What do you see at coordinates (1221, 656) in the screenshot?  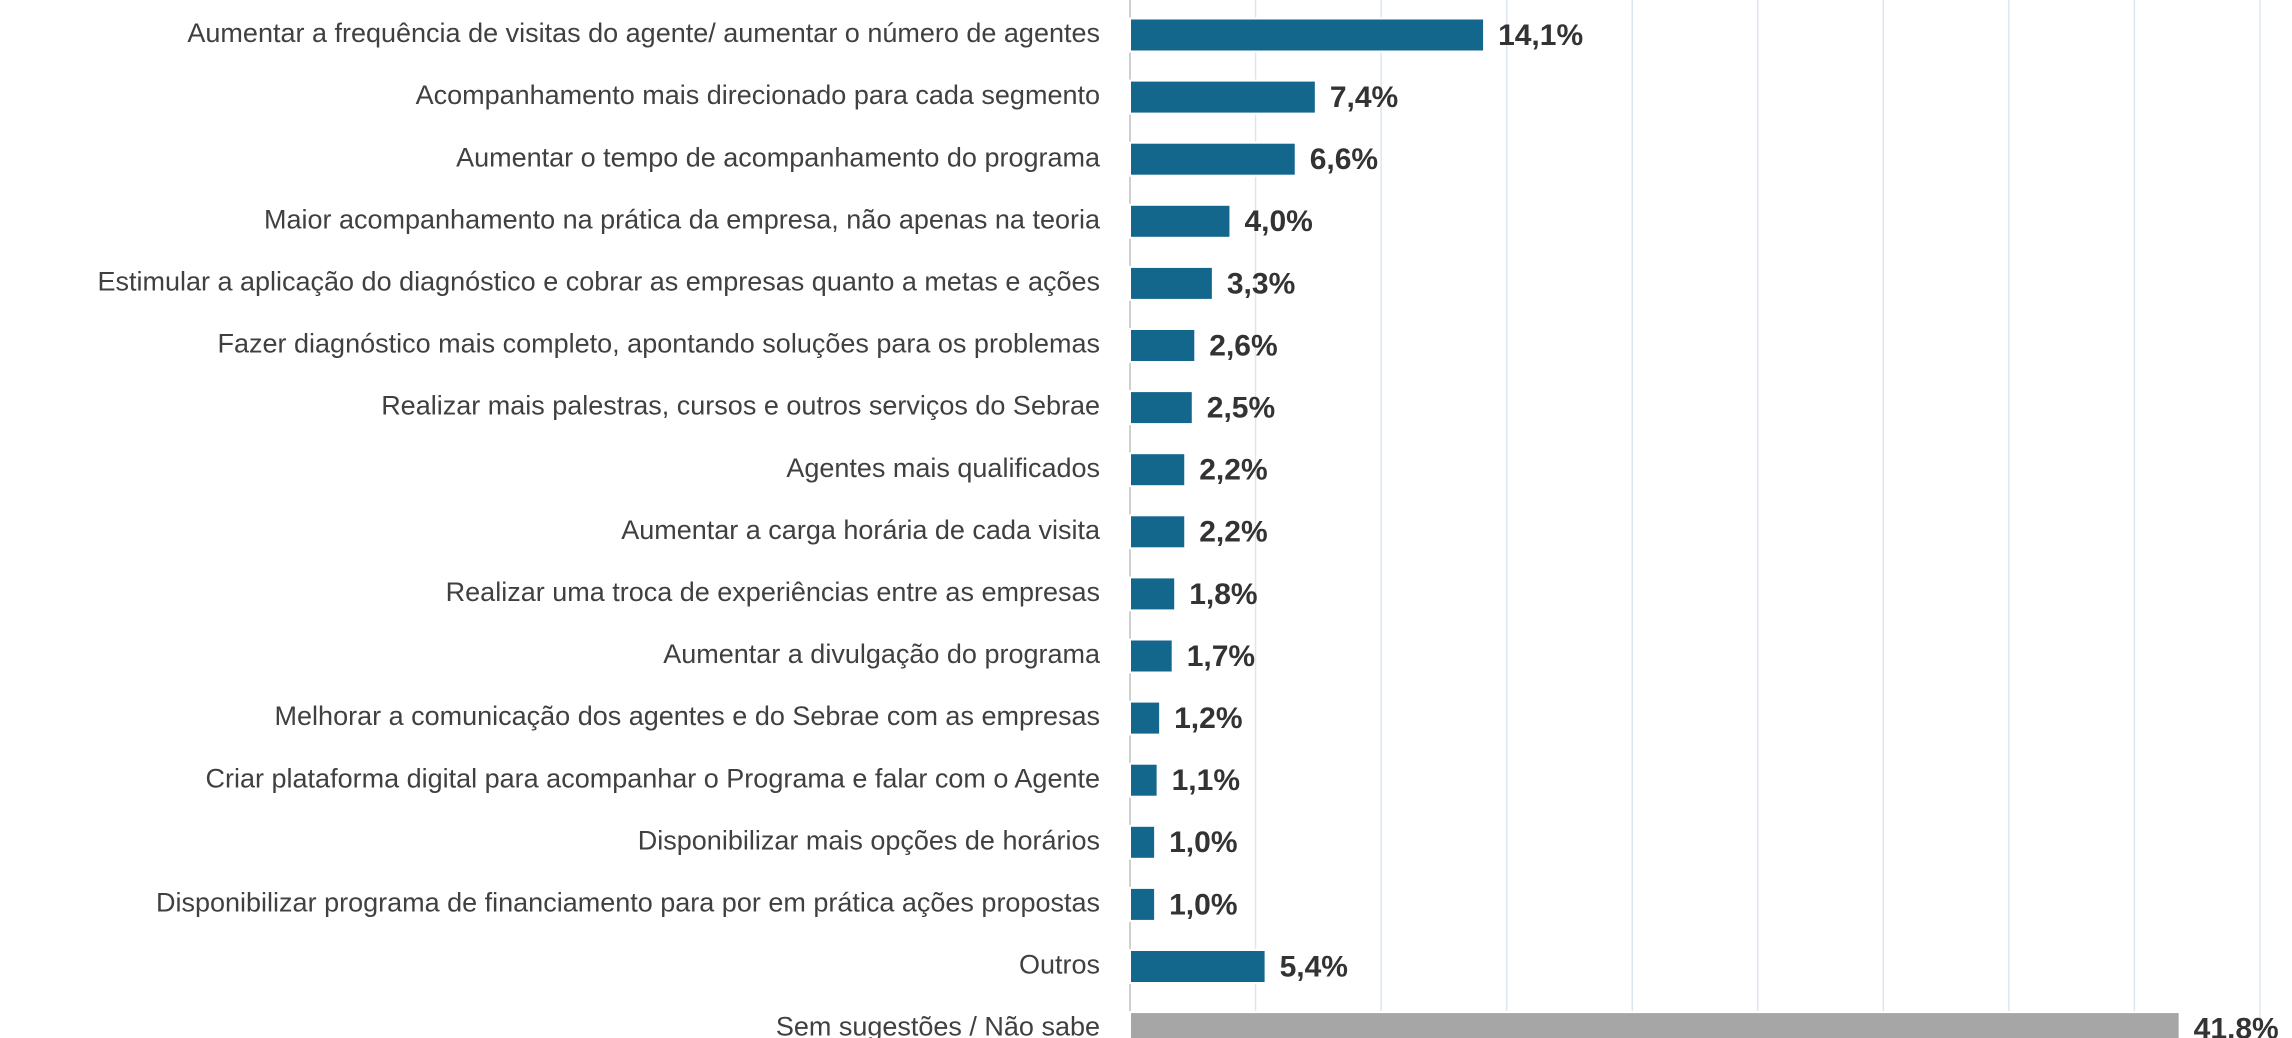 I see `value-label: 1,7%` at bounding box center [1221, 656].